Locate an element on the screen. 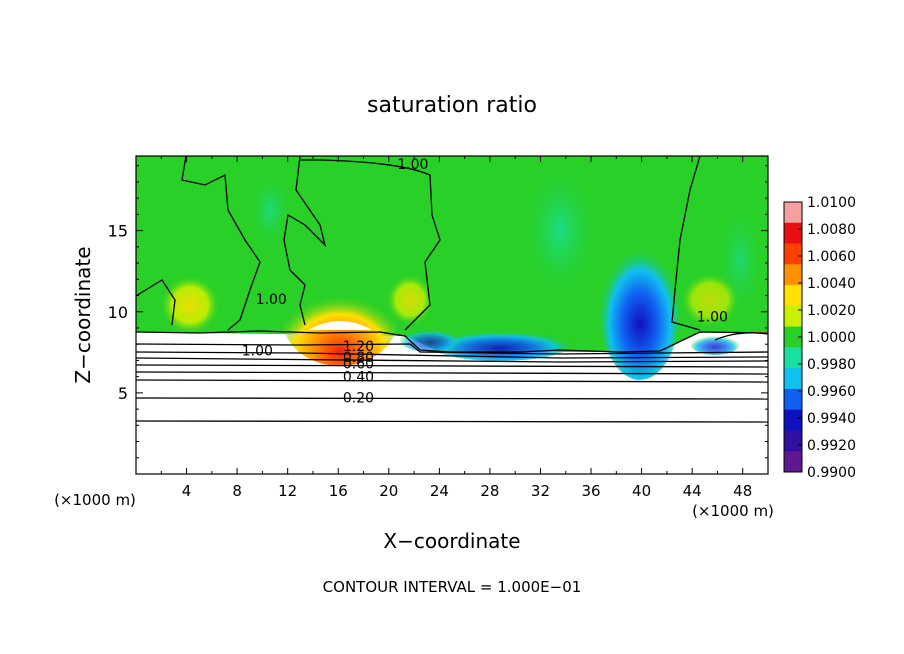 This screenshot has height=654, width=904. hot-region is located at coordinates (340, 318).